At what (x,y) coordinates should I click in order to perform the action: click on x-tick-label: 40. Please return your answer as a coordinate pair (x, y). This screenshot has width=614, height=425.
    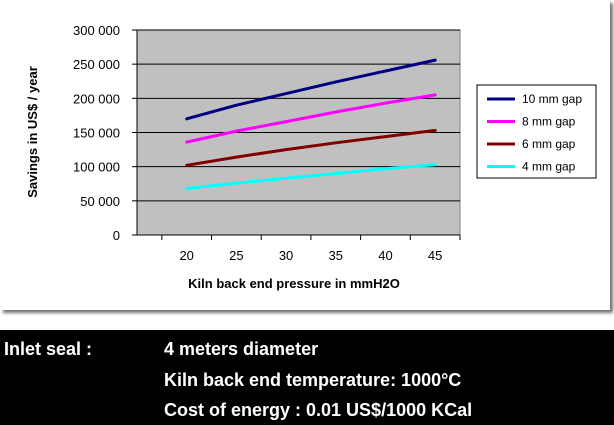
    Looking at the image, I should click on (385, 255).